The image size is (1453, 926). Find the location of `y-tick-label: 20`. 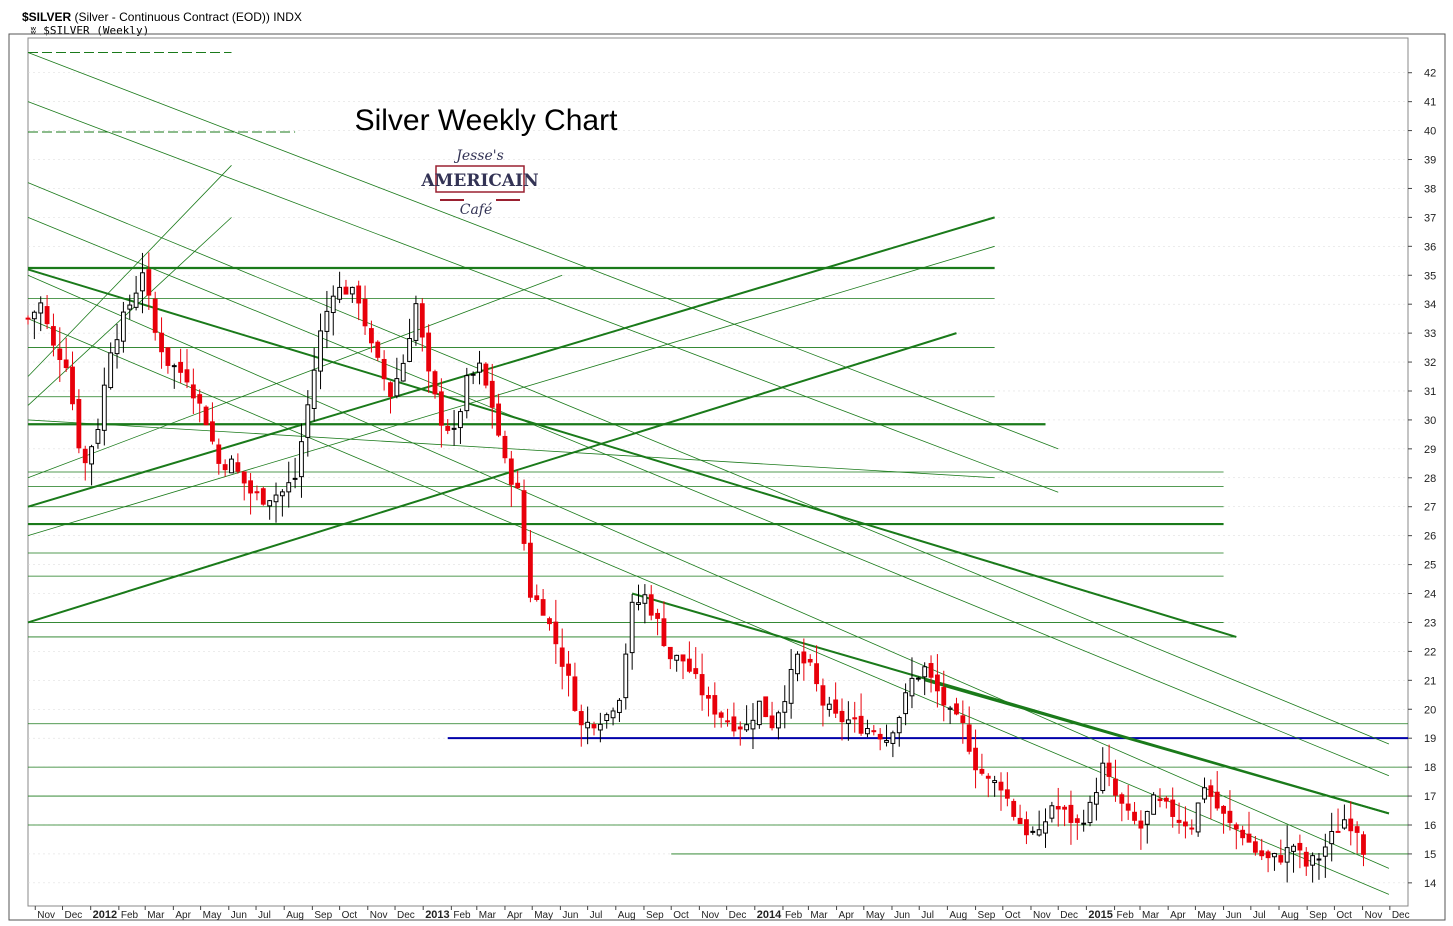

y-tick-label: 20 is located at coordinates (1430, 710).